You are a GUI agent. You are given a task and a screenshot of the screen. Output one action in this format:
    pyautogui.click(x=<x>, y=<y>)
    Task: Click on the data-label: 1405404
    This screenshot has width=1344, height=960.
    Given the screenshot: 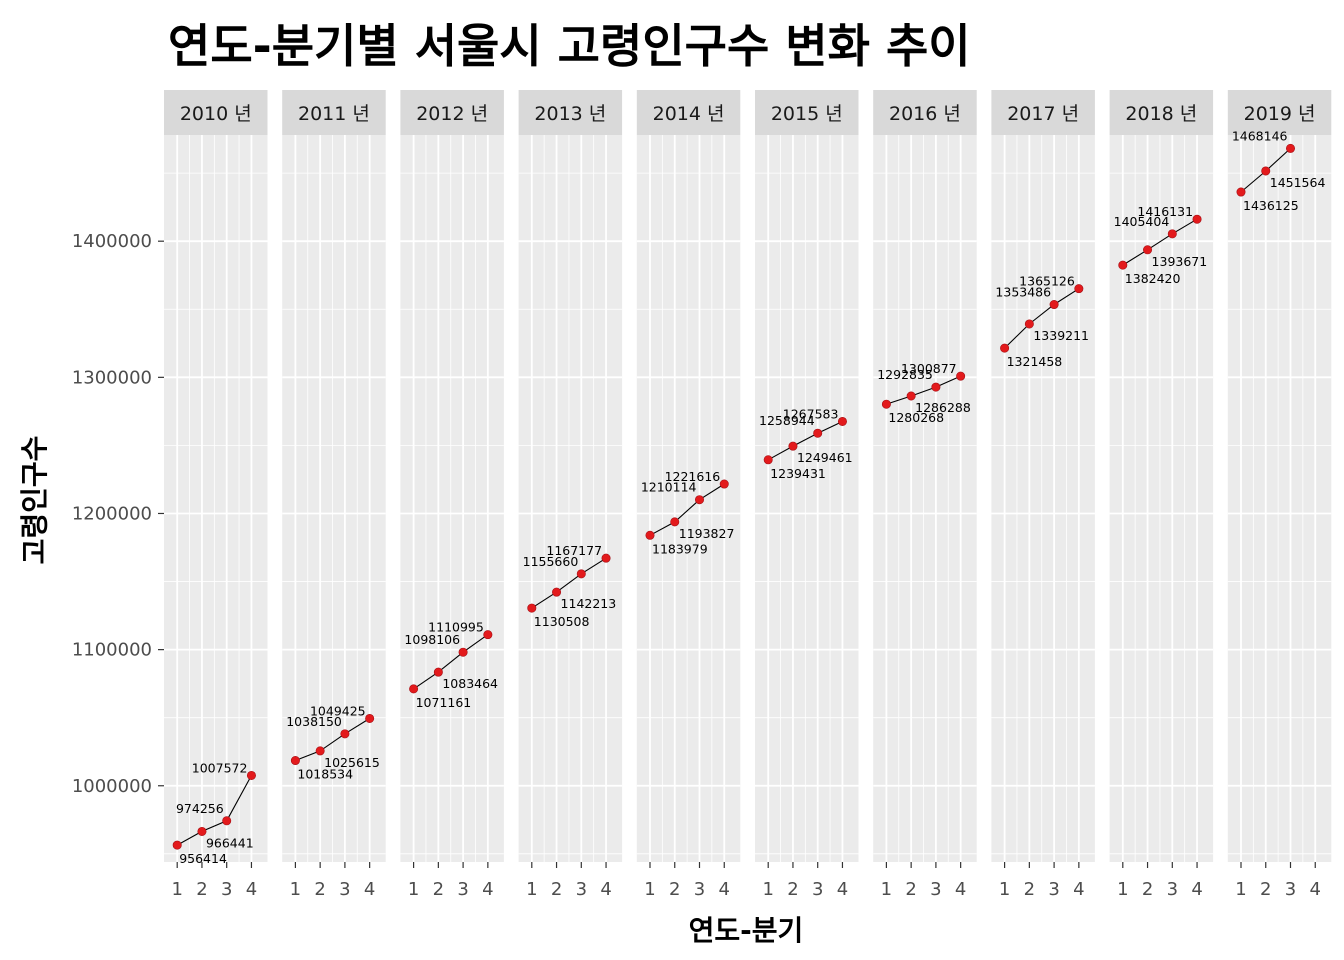 What is the action you would take?
    pyautogui.click(x=1142, y=221)
    